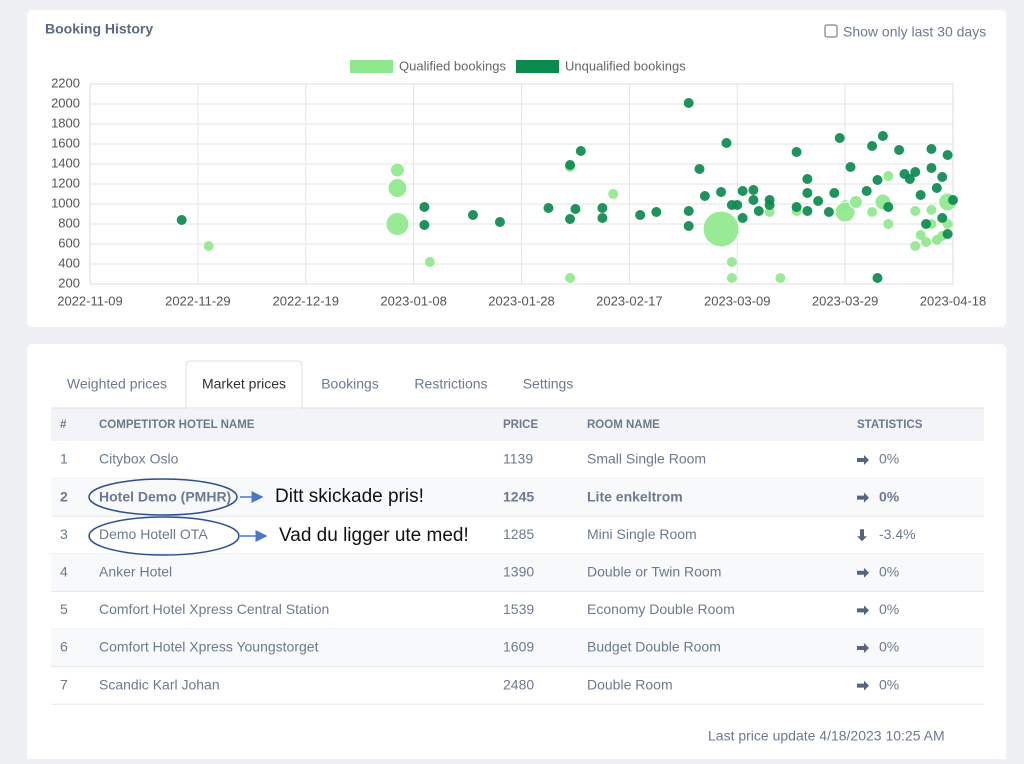 The width and height of the screenshot is (1024, 764). Describe the element at coordinates (90, 300) in the screenshot. I see `x-tick-label: 2022-11-09` at that location.